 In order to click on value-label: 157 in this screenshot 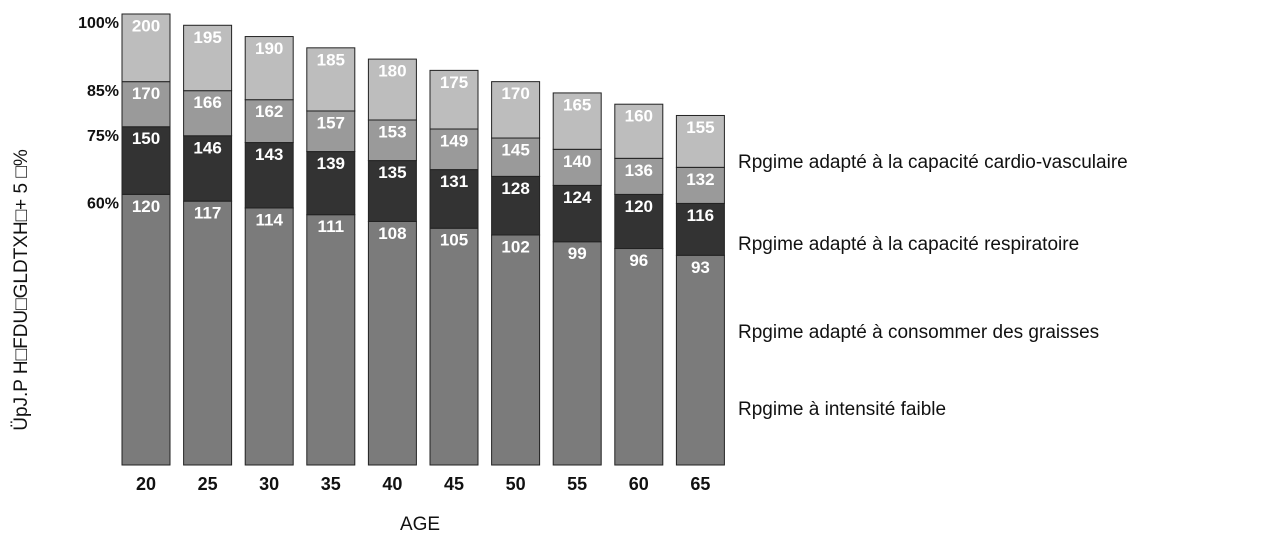, I will do `click(331, 122)`.